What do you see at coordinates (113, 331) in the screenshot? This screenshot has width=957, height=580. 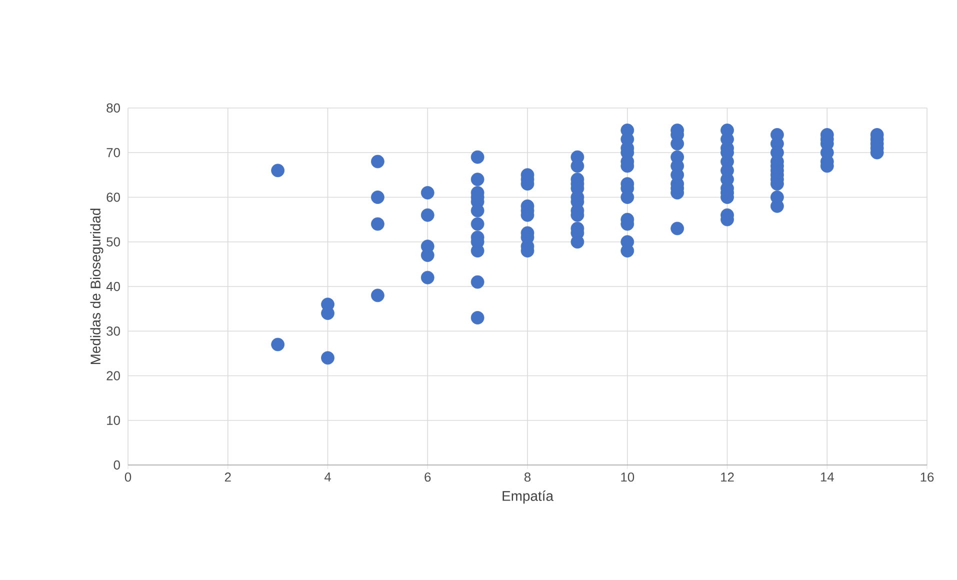 I see `y-tick-label: 30` at bounding box center [113, 331].